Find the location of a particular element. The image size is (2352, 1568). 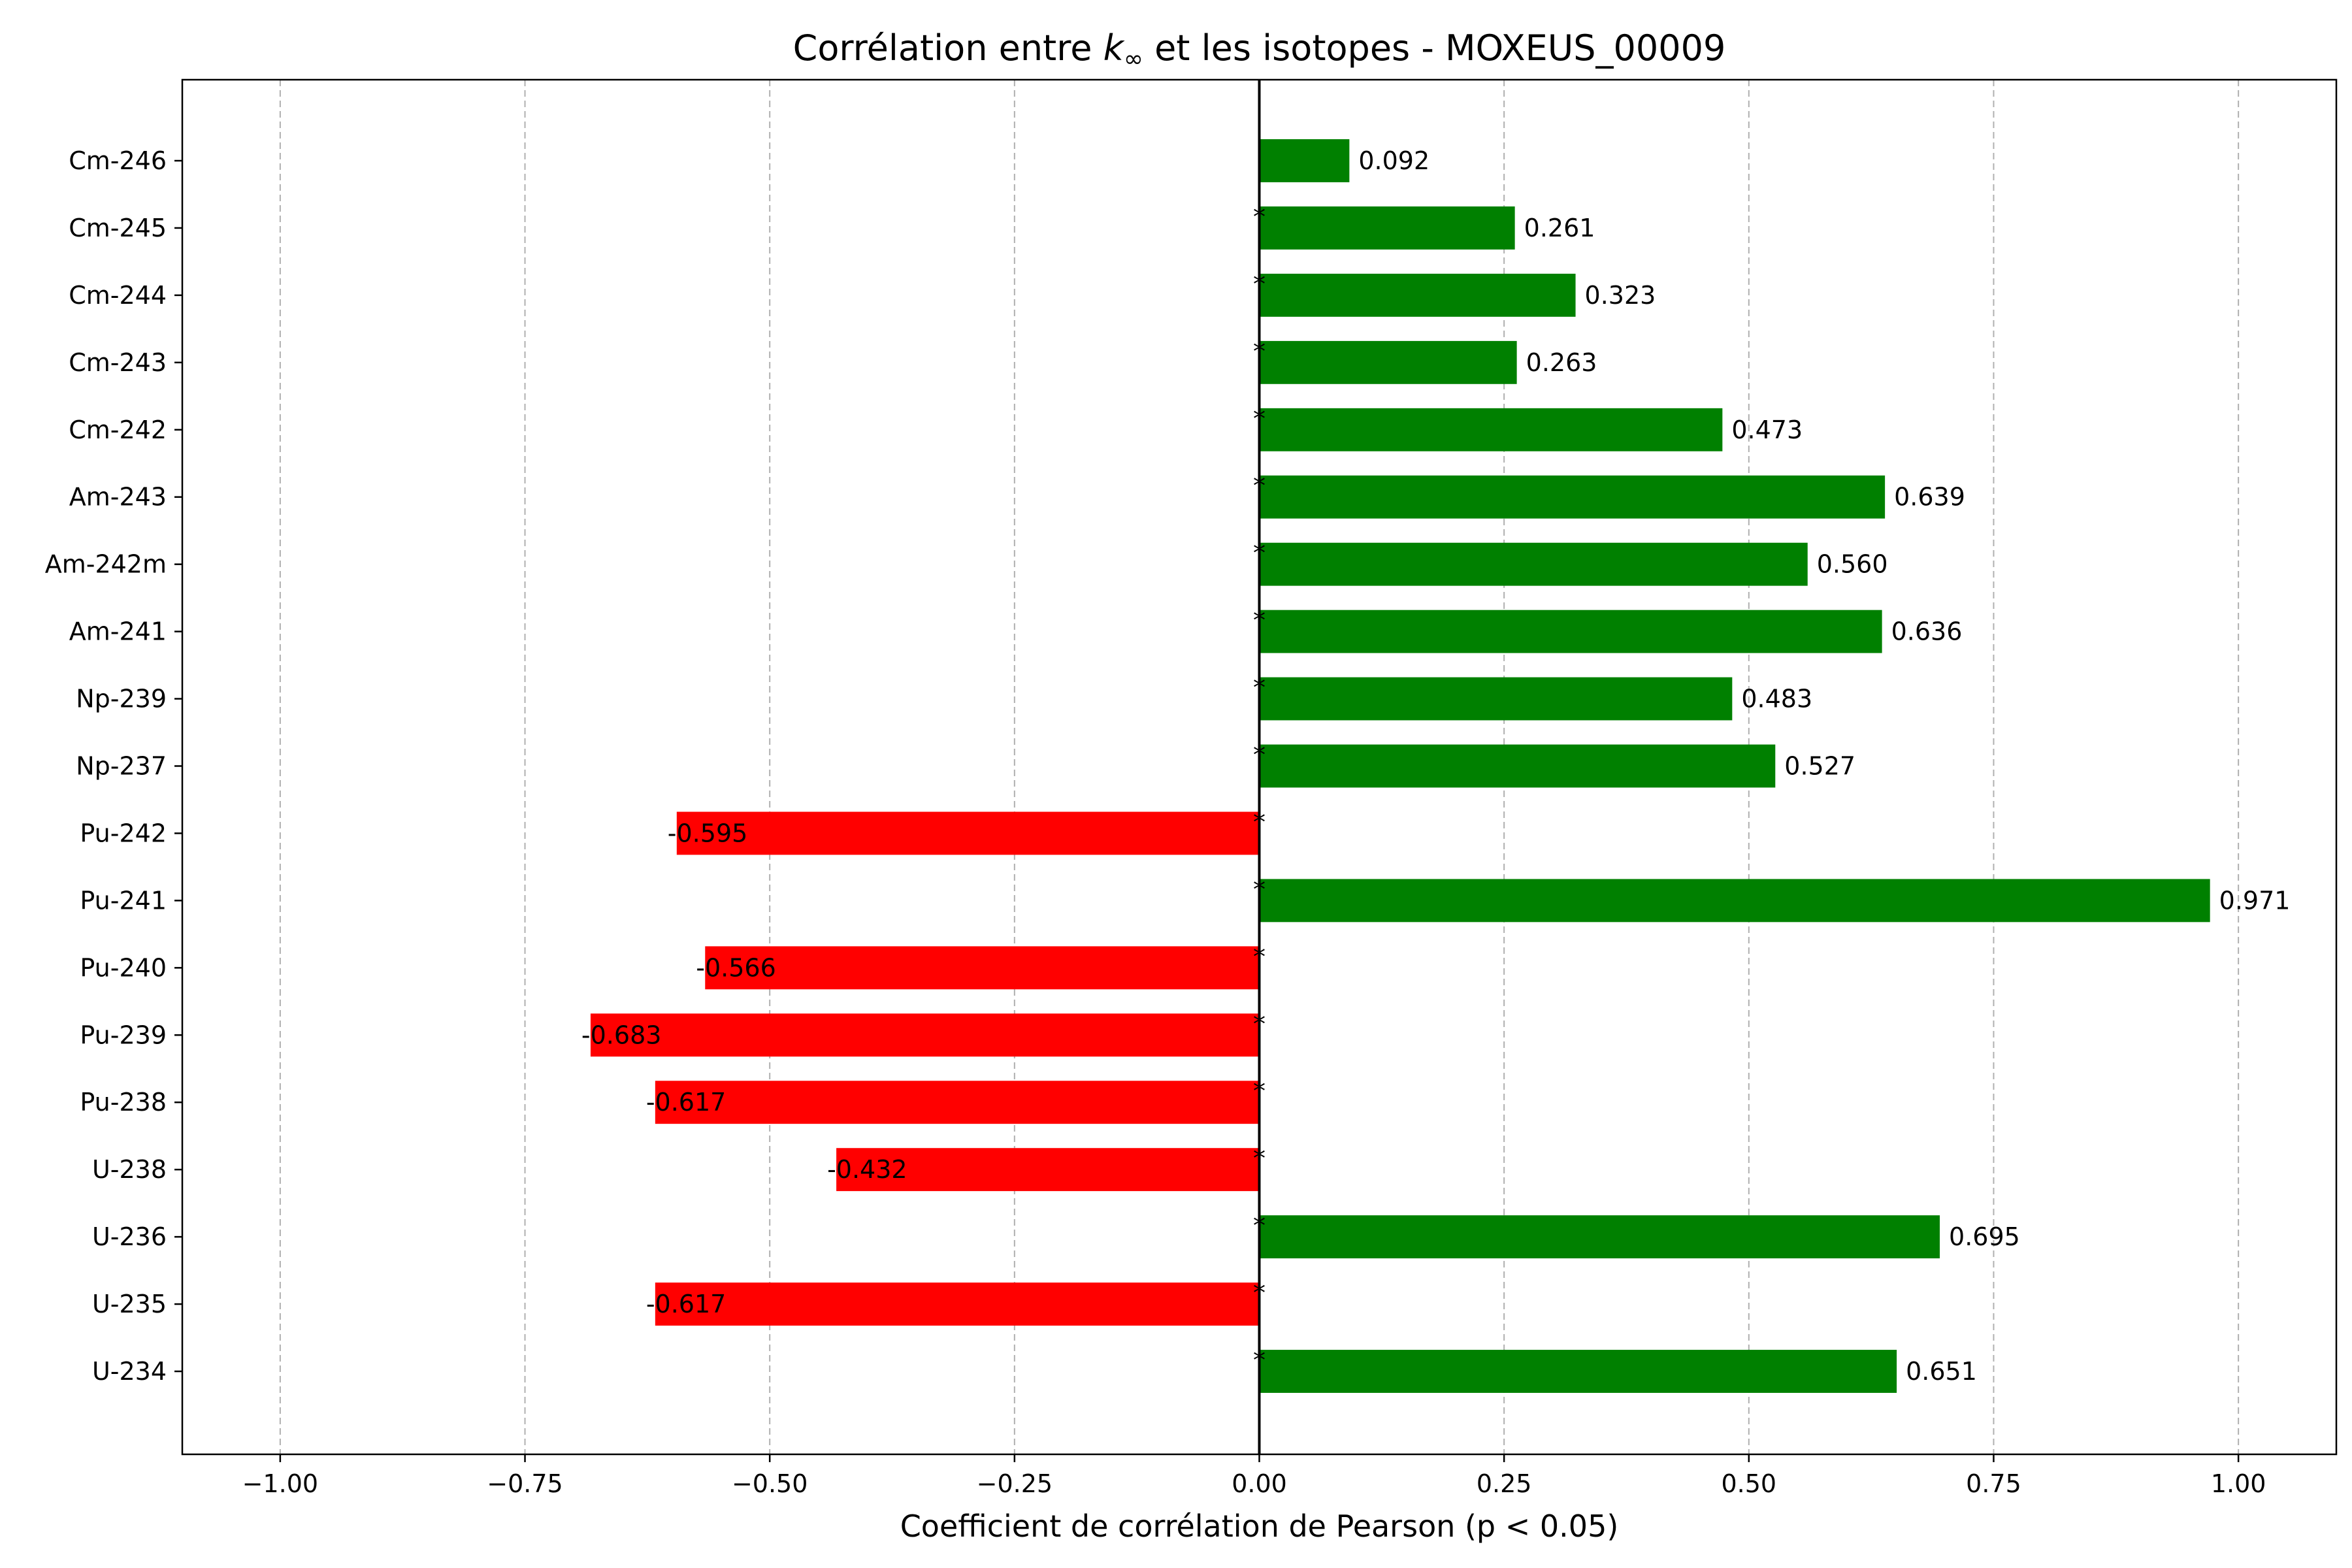

y-tick-label: Cm-243 is located at coordinates (118, 362).